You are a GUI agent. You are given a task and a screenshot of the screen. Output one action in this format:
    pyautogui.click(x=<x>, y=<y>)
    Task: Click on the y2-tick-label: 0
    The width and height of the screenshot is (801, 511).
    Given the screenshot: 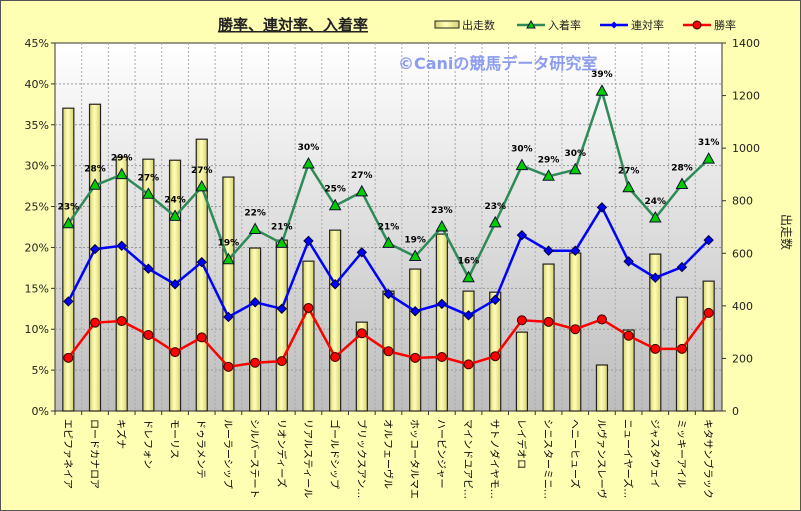 What is the action you would take?
    pyautogui.click(x=735, y=411)
    